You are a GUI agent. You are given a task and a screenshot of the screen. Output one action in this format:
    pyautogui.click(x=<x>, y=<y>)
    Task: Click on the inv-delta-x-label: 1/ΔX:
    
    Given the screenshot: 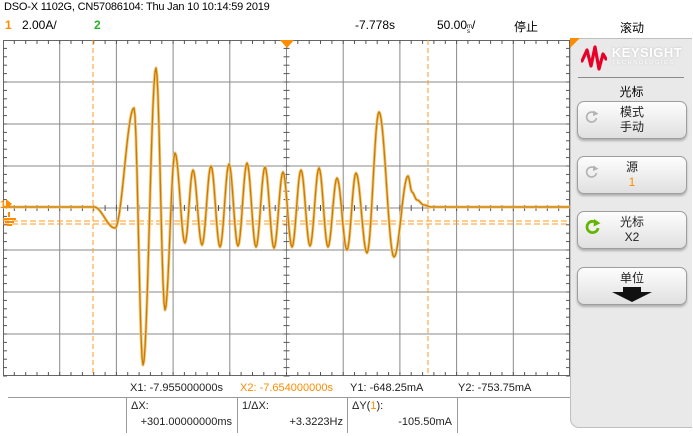 What is the action you would take?
    pyautogui.click(x=255, y=406)
    